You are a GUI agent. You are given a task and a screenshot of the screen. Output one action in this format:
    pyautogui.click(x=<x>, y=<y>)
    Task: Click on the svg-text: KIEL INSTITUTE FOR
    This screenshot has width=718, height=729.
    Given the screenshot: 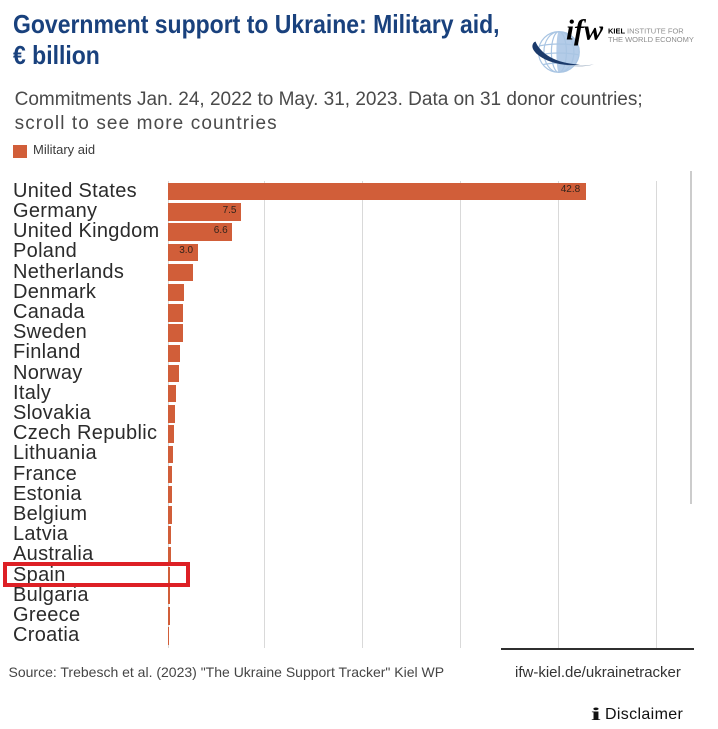 What is the action you would take?
    pyautogui.click(x=646, y=31)
    